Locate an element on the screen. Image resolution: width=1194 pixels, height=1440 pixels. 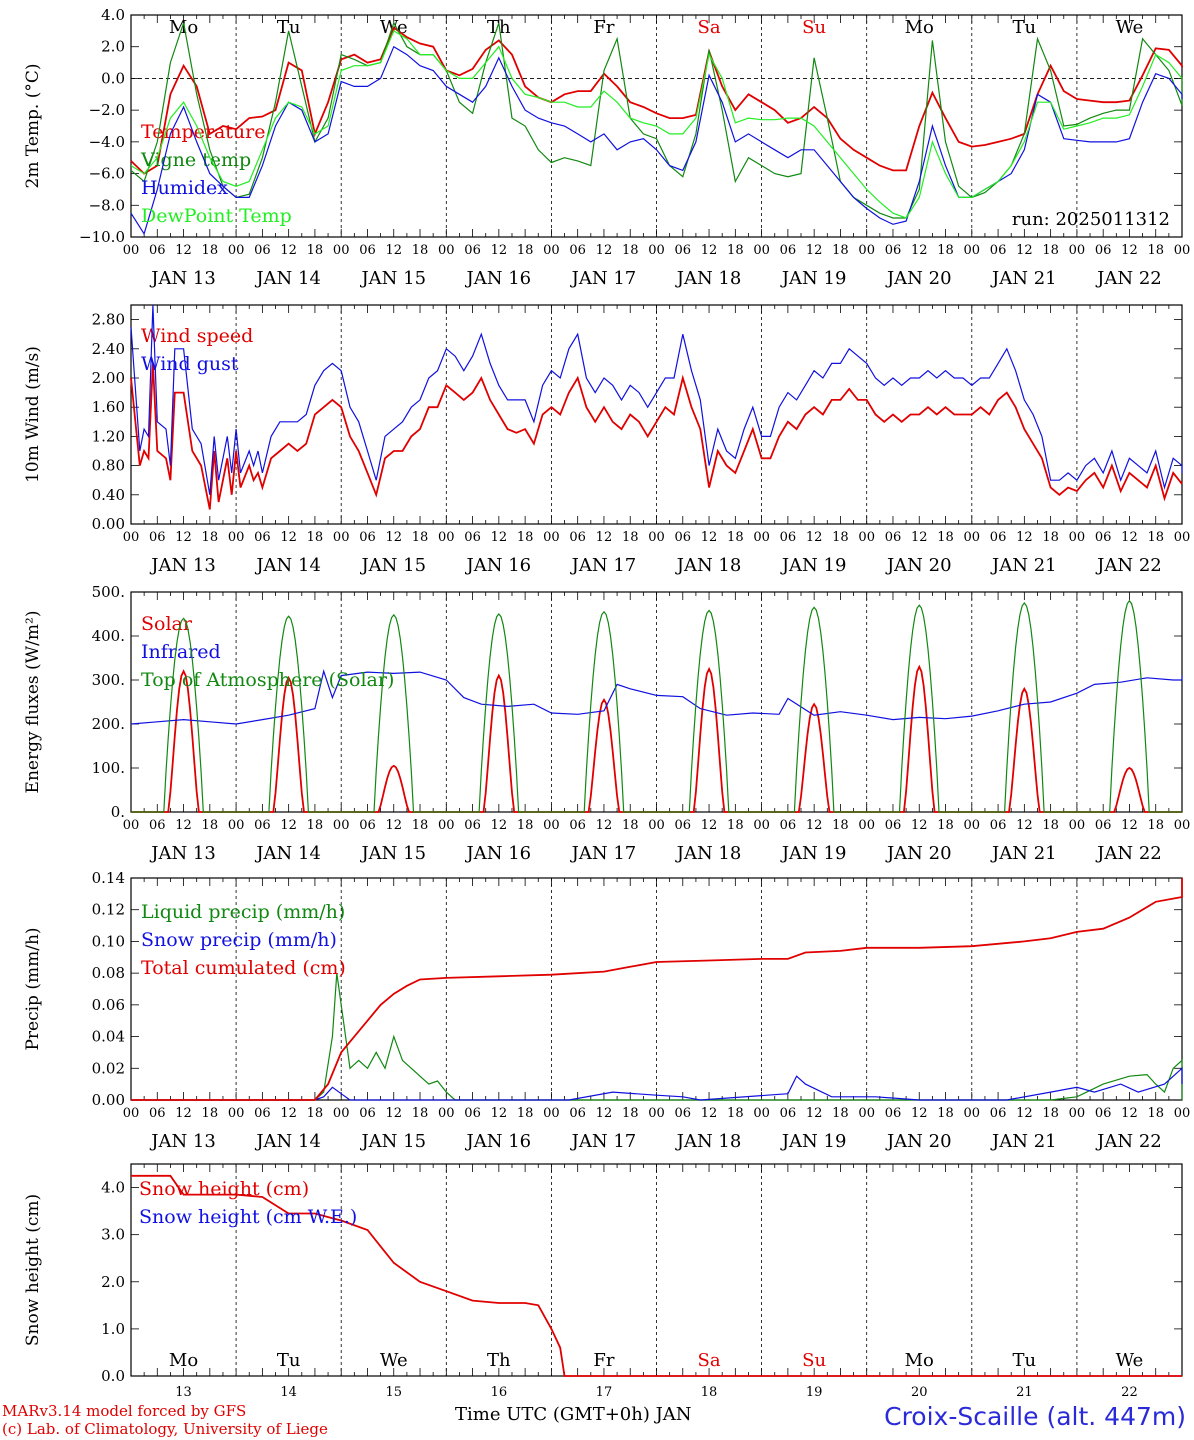
y-tick-label: 0.04 is located at coordinates (108, 1037).